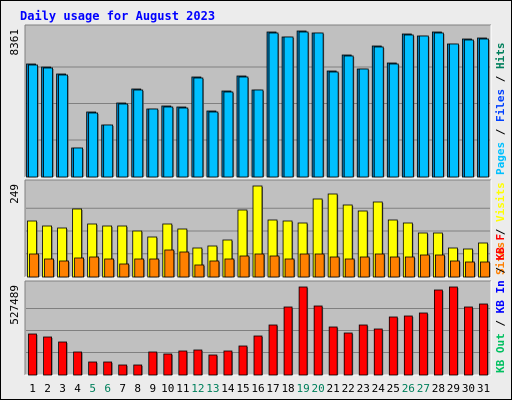  I want to click on legend: Pages / Files / Hits, so click(500, 109).